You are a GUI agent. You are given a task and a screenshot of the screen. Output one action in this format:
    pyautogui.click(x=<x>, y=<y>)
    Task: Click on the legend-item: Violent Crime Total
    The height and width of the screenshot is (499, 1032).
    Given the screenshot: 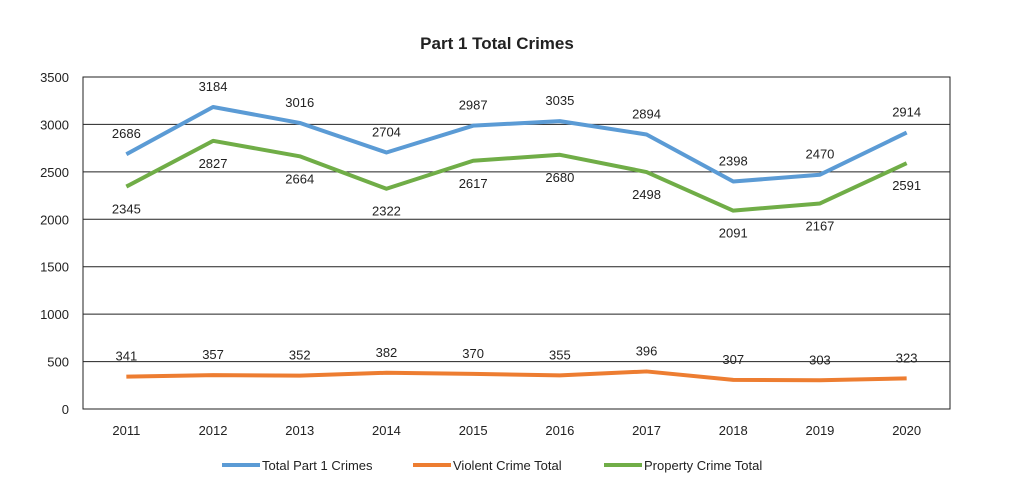 What is the action you would take?
    pyautogui.click(x=487, y=465)
    